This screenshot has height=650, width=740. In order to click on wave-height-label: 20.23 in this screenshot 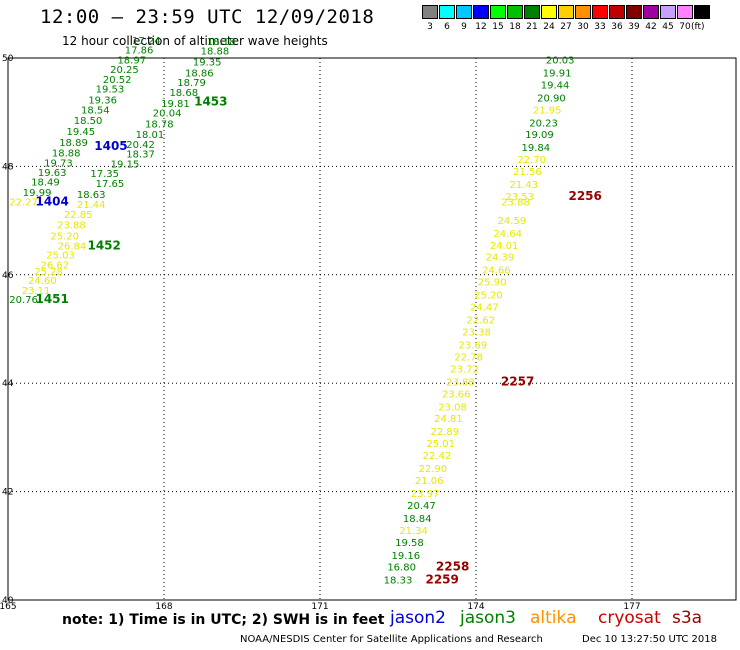, I will do `click(543, 123)`.